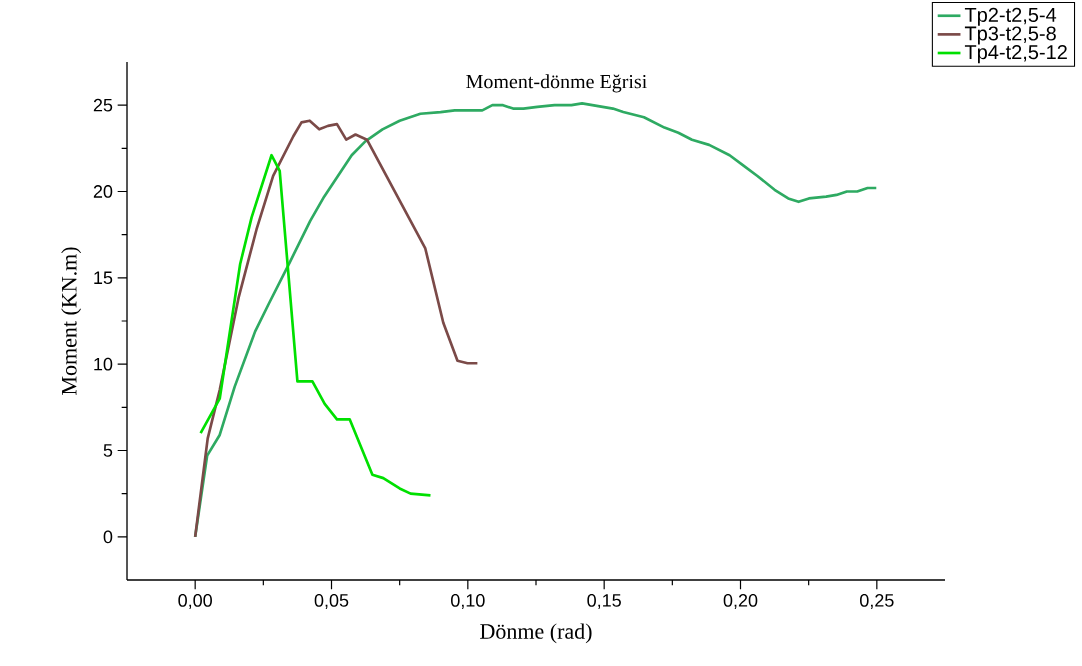 The image size is (1082, 666). I want to click on y-axis-title: Moment (KN.m), so click(71, 321).